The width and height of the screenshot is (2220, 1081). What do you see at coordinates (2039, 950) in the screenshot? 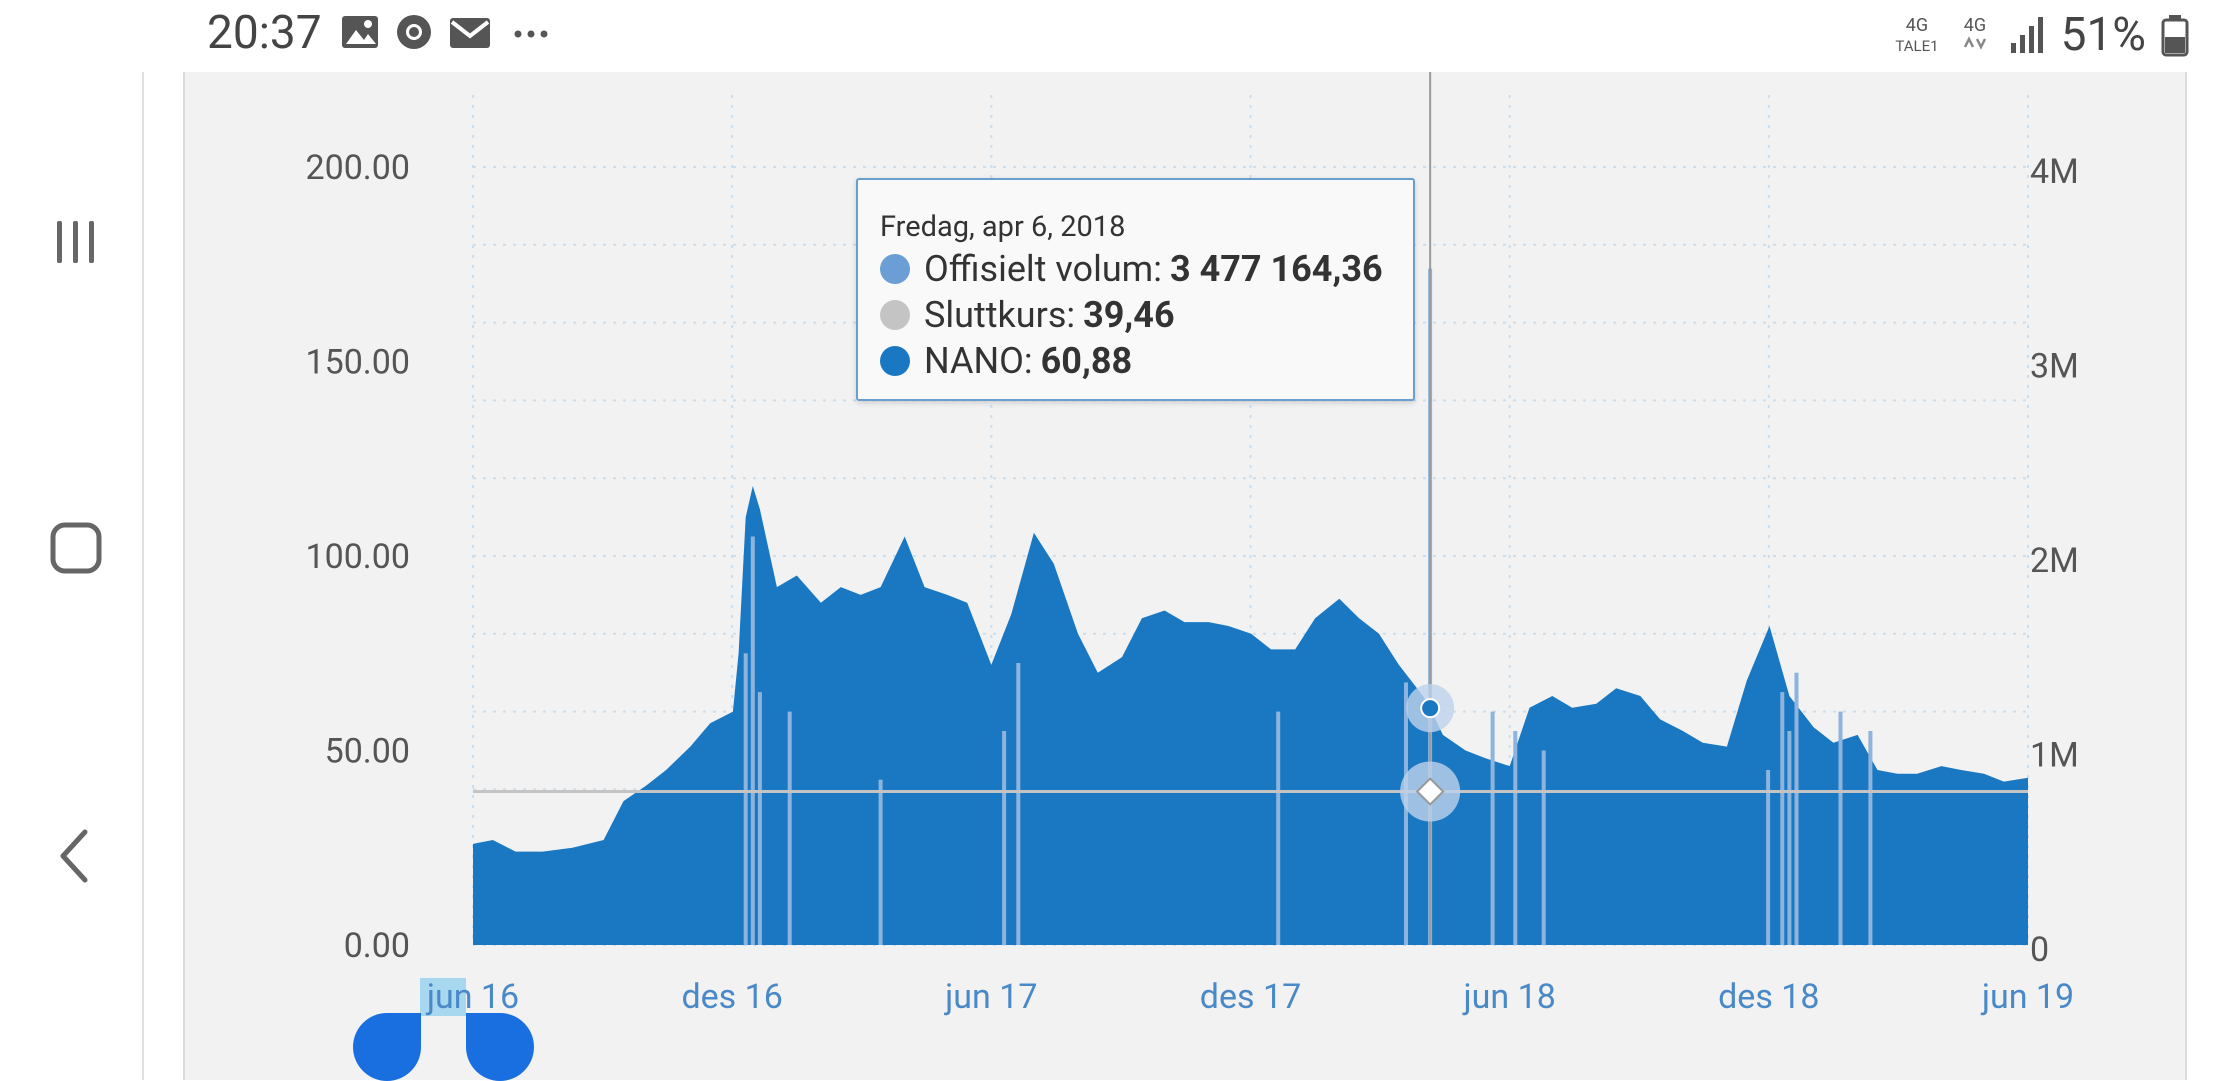
I see `y2-tick-label: 0` at bounding box center [2039, 950].